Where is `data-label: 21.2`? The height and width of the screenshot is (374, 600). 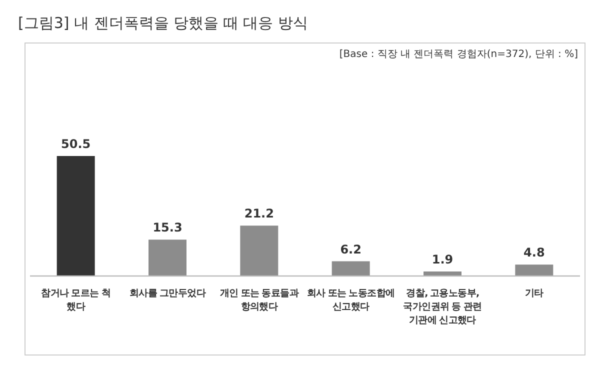 data-label: 21.2 is located at coordinates (259, 213).